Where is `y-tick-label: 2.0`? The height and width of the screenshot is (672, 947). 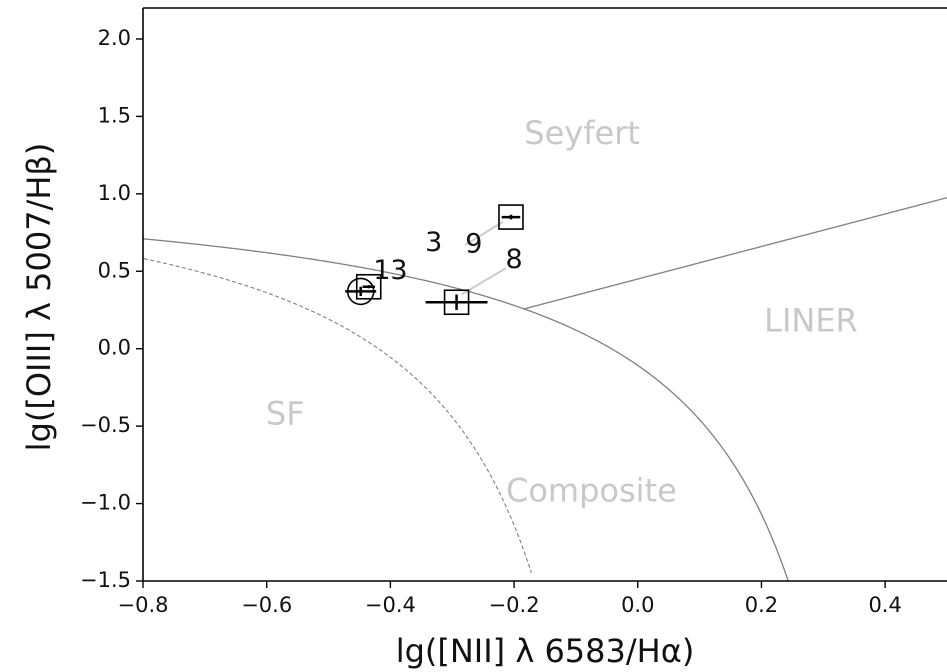
y-tick-label: 2.0 is located at coordinates (114, 38).